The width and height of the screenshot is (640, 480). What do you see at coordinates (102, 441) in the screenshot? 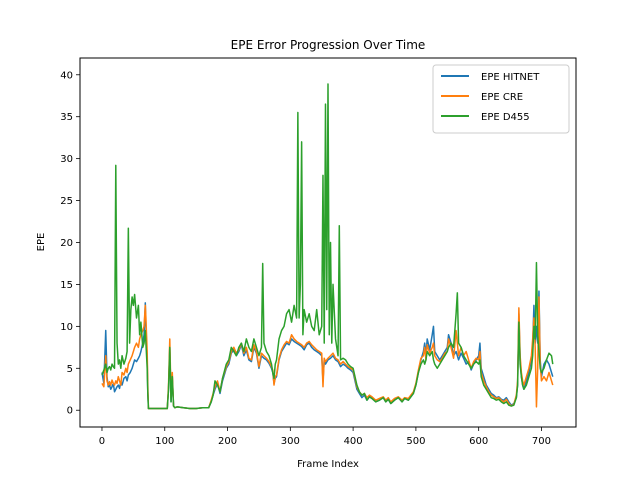
I see `x-tick-label: 0` at bounding box center [102, 441].